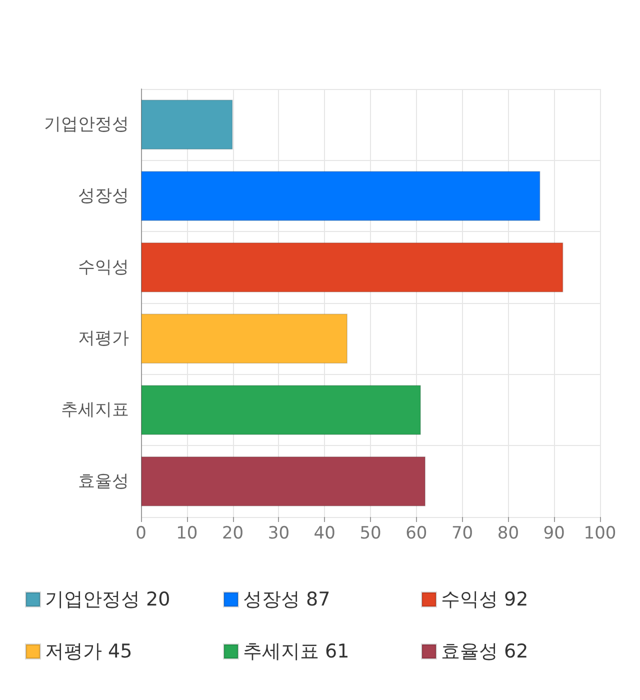 The image size is (640, 700). What do you see at coordinates (286, 599) in the screenshot?
I see `legend-label: 성장성 87` at bounding box center [286, 599].